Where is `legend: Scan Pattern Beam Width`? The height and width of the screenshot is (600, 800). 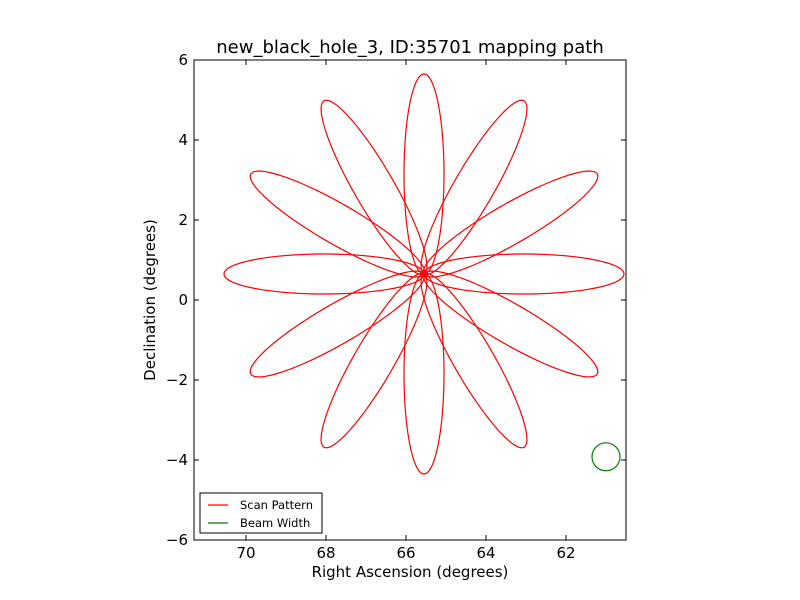 legend: Scan Pattern Beam Width is located at coordinates (261, 513).